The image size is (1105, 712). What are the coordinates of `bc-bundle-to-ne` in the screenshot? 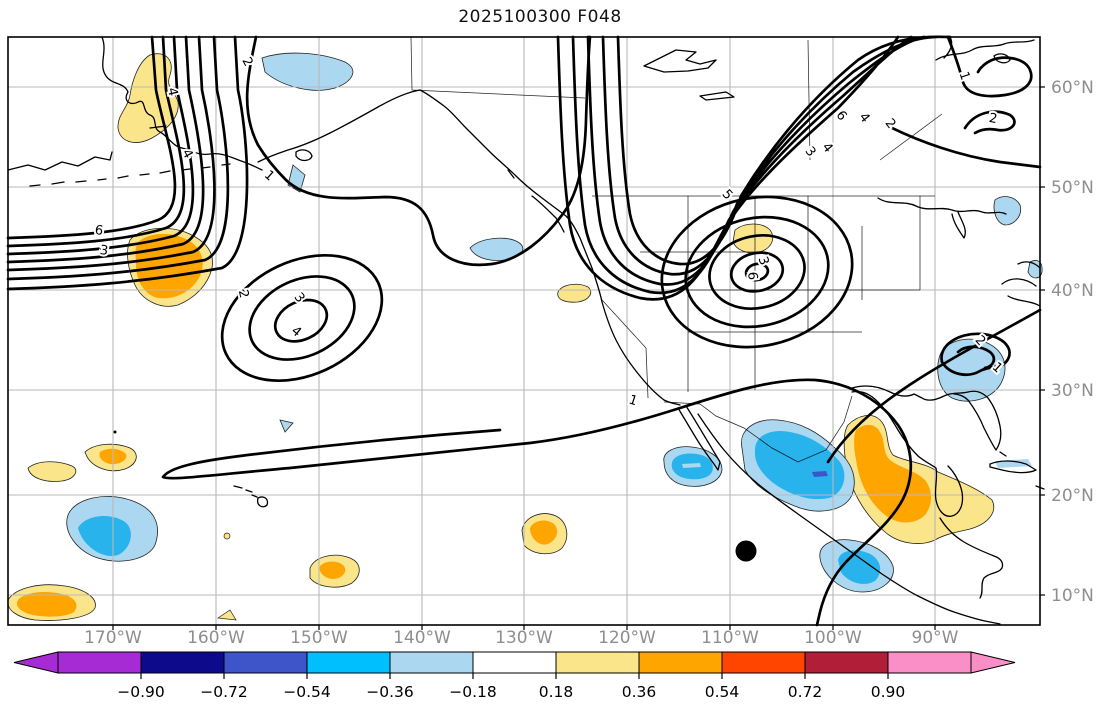 It's located at (754, 168).